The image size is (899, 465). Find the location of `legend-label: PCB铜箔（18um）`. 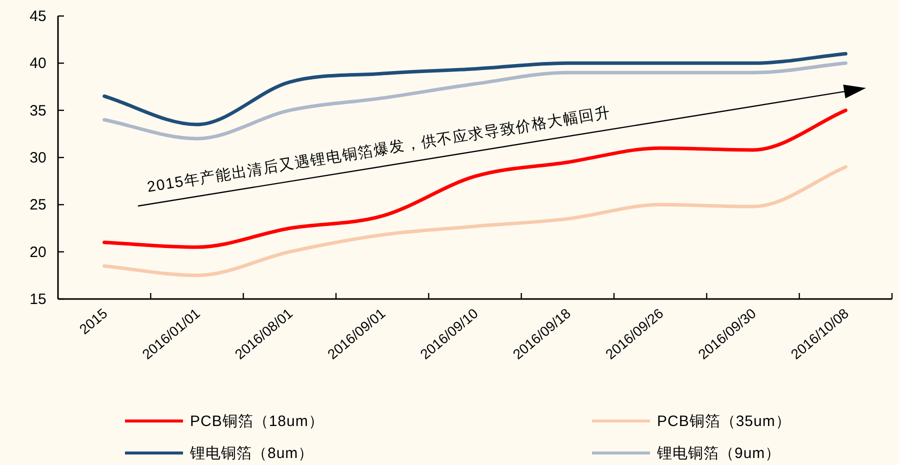

legend-label: PCB铜箔（18um） is located at coordinates (257, 421).